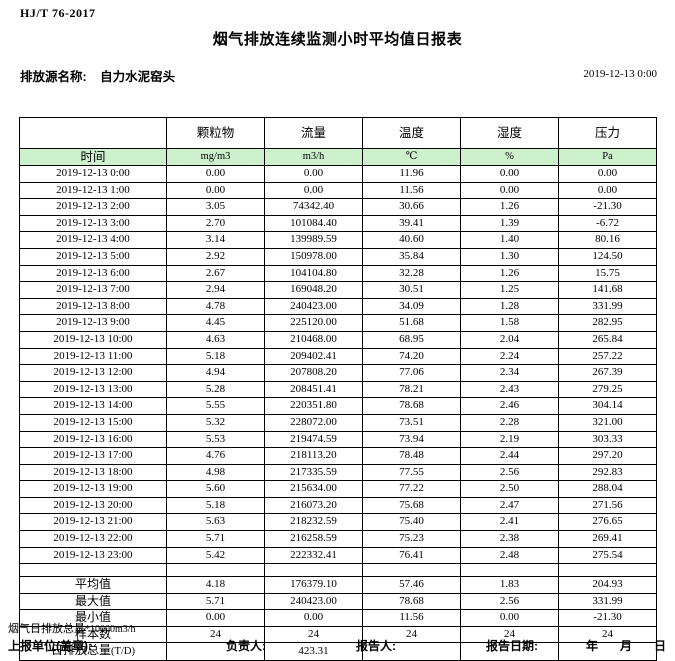  I want to click on cell-particulate: 5.63, so click(215, 522).